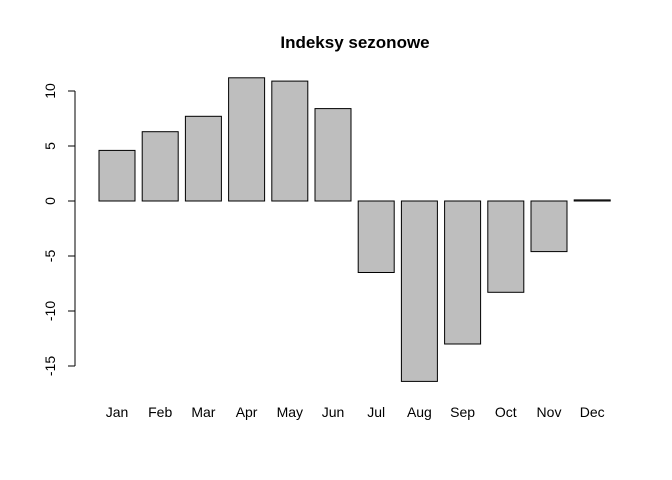  What do you see at coordinates (463, 272) in the screenshot?
I see `bar-sep` at bounding box center [463, 272].